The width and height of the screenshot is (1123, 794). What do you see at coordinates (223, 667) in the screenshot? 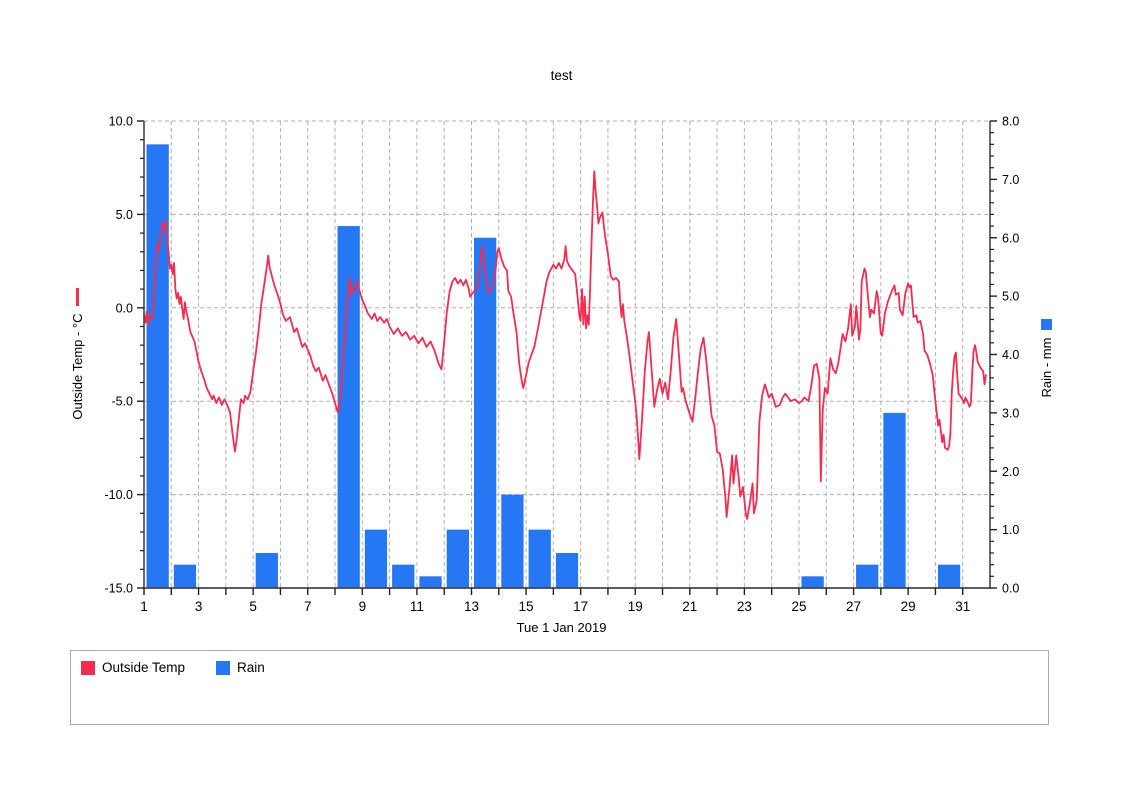
I see `rain-swatch-icon` at bounding box center [223, 667].